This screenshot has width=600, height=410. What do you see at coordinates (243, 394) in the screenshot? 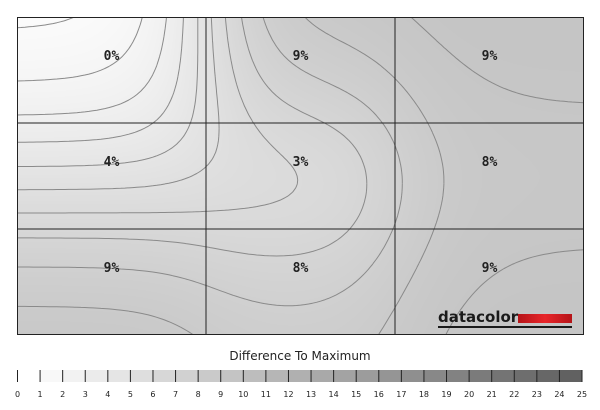
I see `legend-tick-label-10: 10` at bounding box center [243, 394].